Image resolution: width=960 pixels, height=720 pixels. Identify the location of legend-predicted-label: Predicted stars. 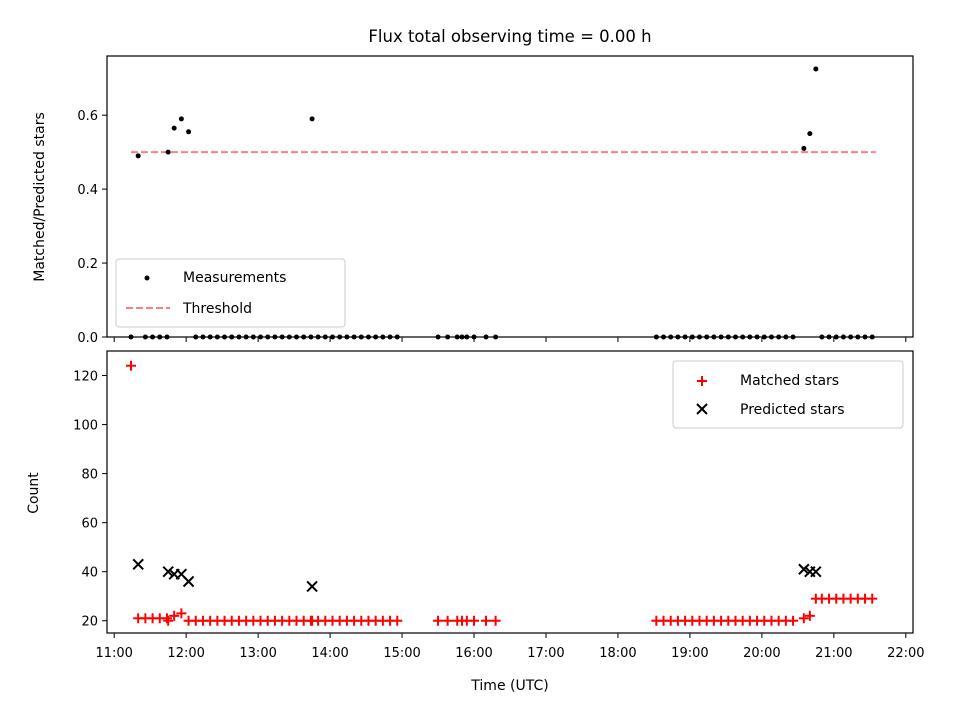
(792, 410).